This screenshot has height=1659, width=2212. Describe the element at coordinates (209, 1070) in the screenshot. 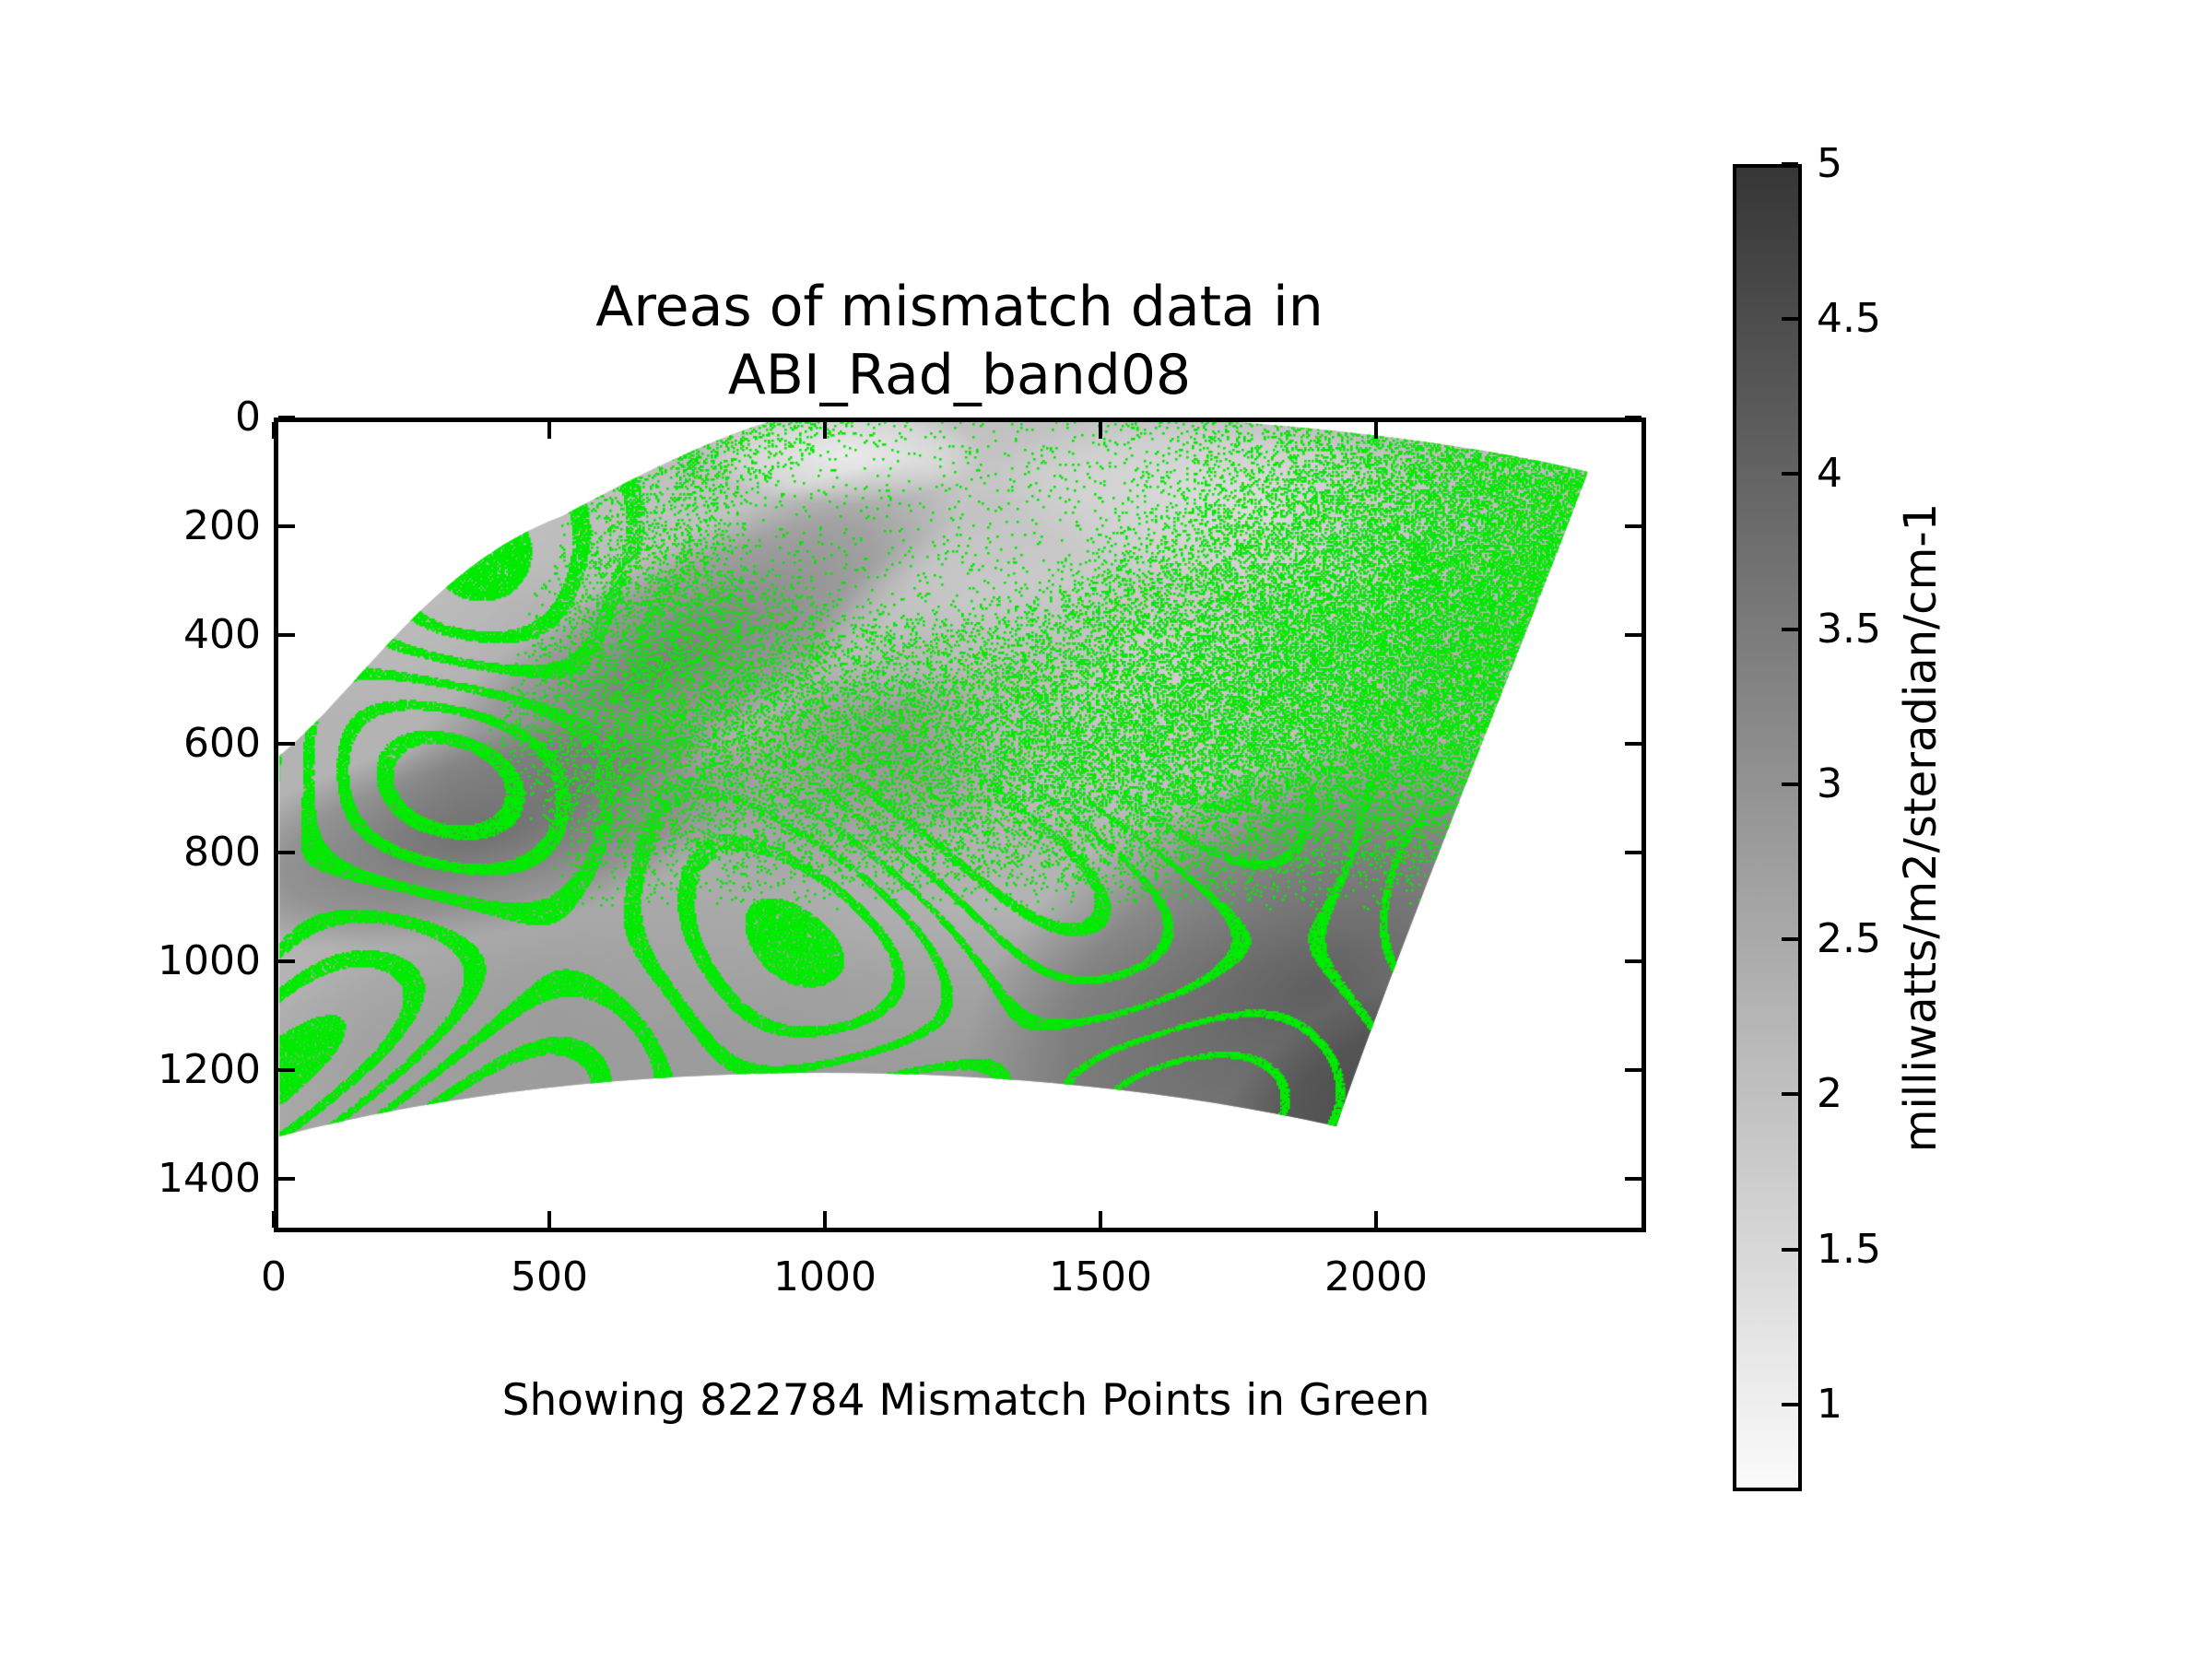

I see `y-tick-label: 1200` at that location.